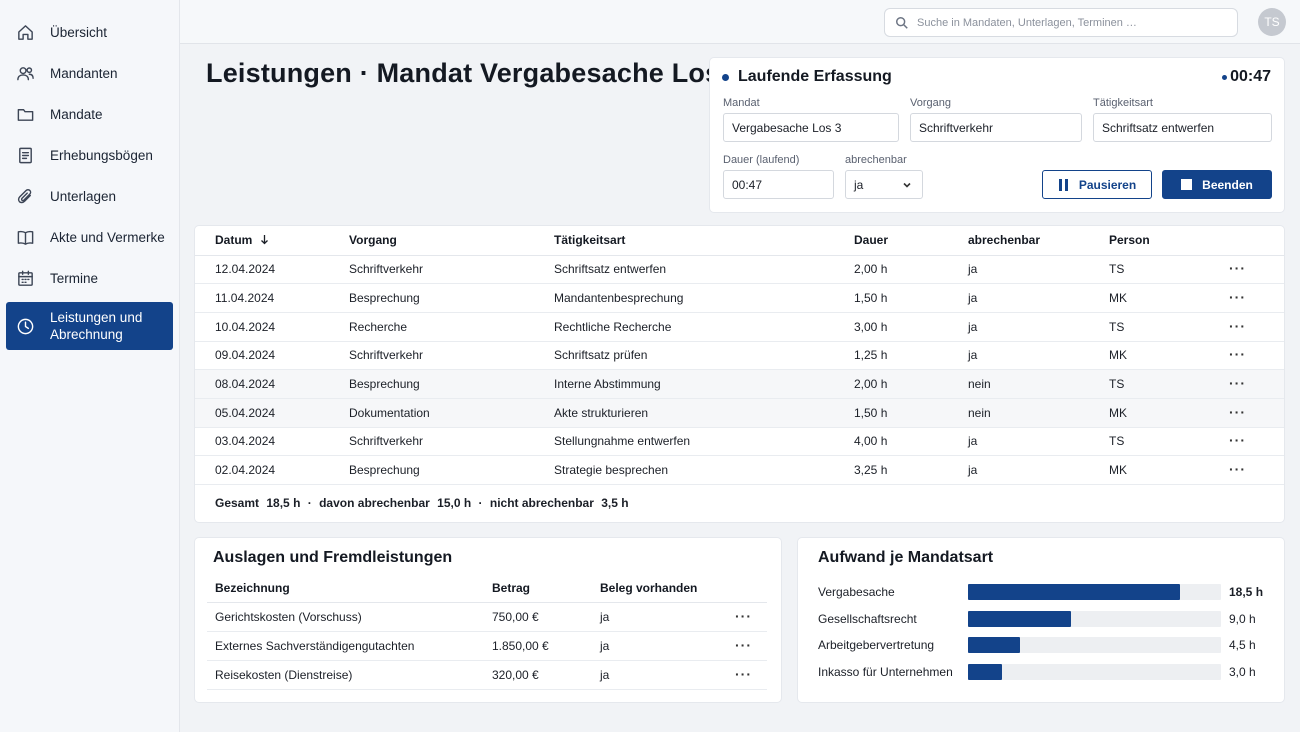  What do you see at coordinates (667, 588) in the screenshot?
I see `col-beleg: Beleg vorhanden` at bounding box center [667, 588].